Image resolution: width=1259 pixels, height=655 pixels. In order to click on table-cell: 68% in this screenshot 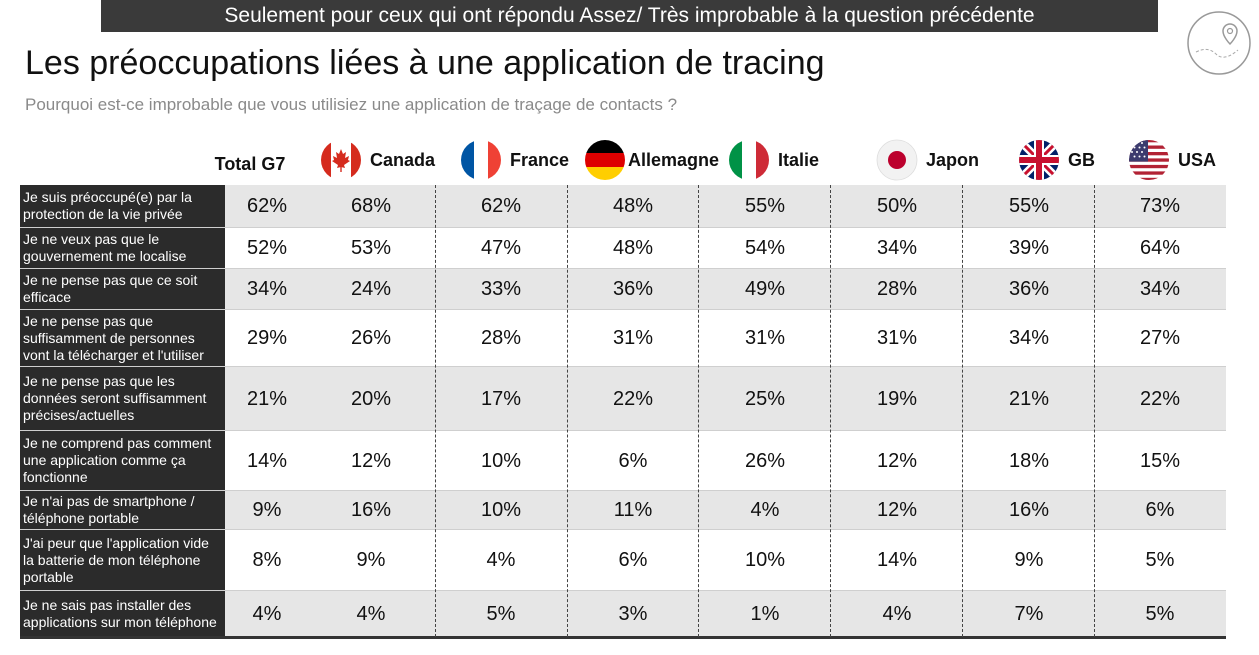, I will do `click(371, 206)`.